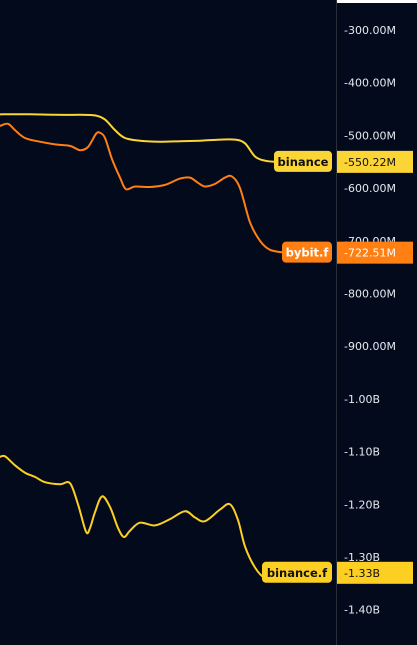  What do you see at coordinates (370, 188) in the screenshot?
I see `y-tick-label: -600.00M` at bounding box center [370, 188].